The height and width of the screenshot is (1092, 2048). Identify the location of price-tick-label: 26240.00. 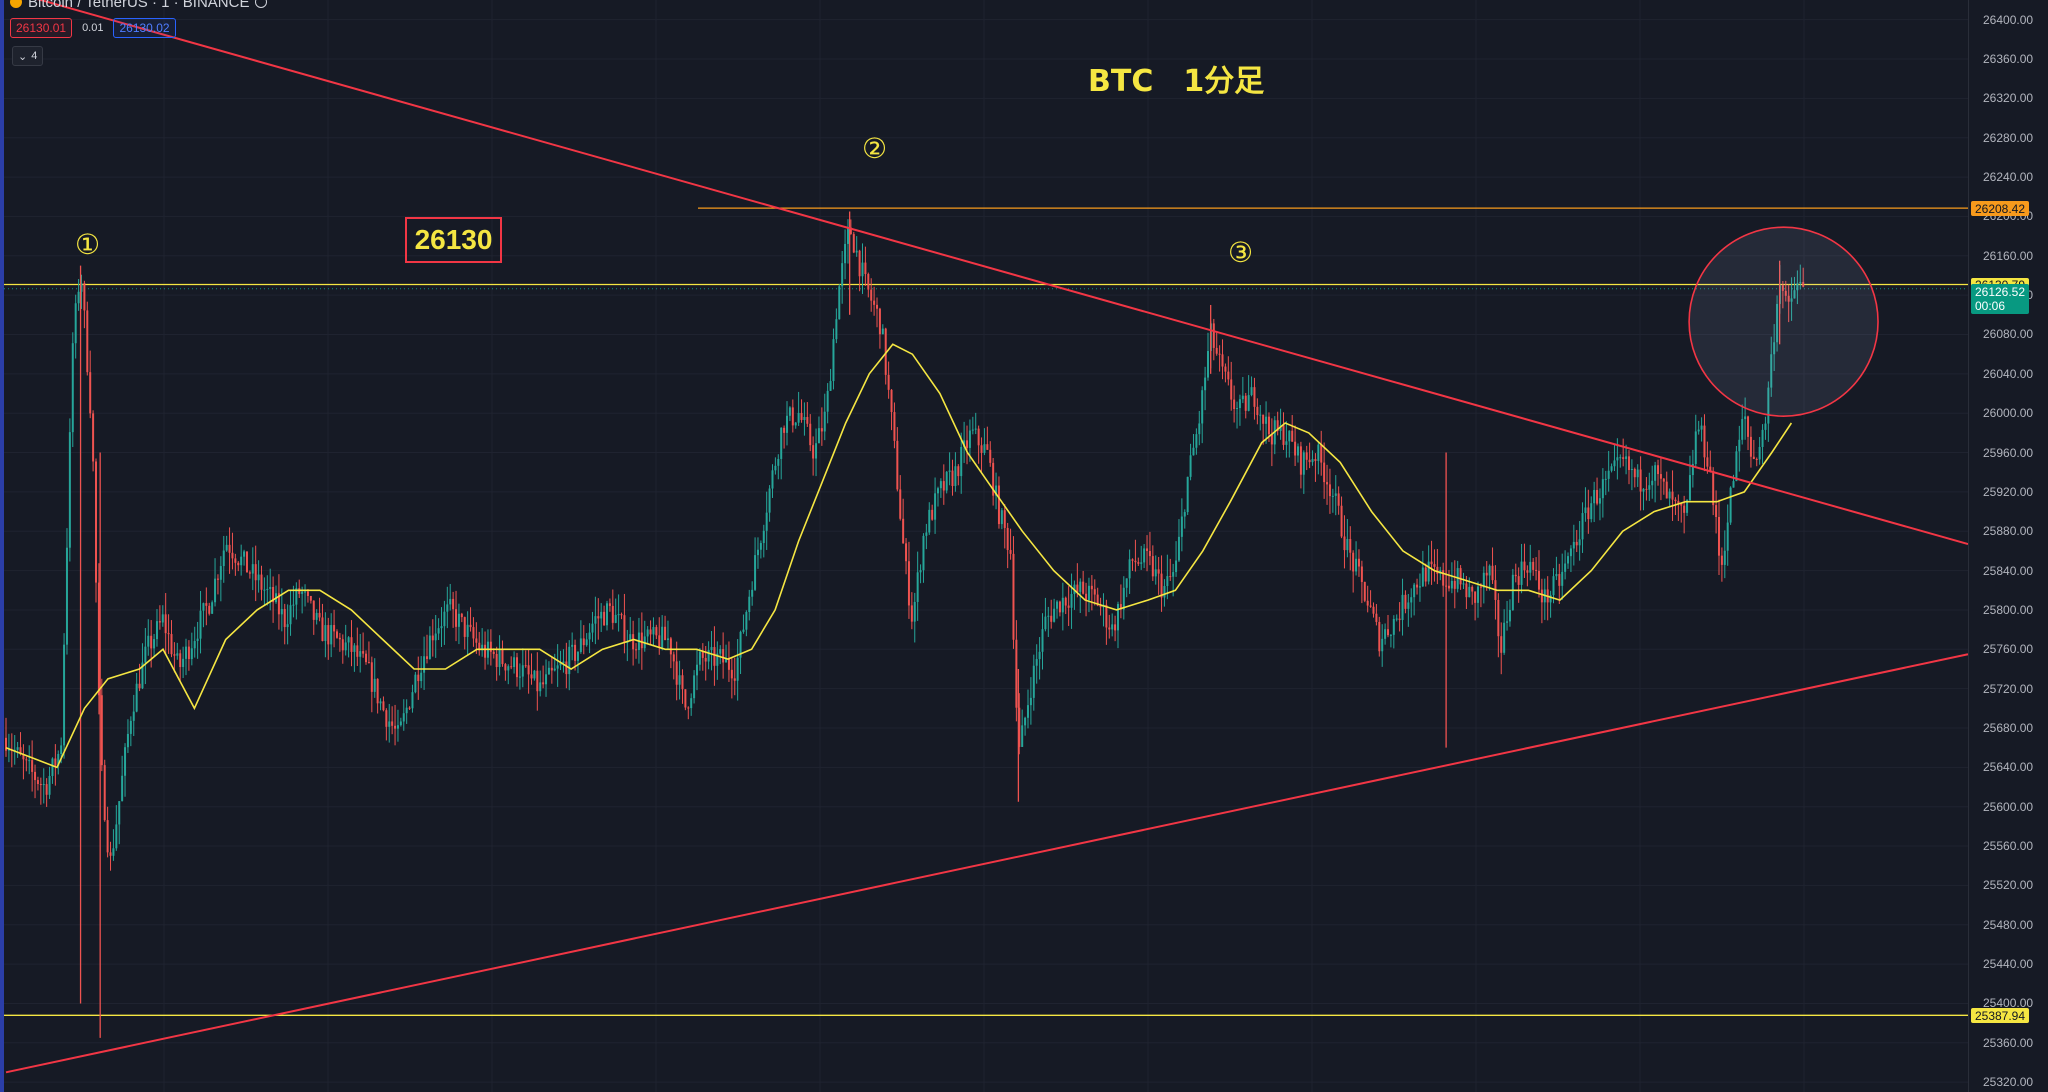
(2008, 177).